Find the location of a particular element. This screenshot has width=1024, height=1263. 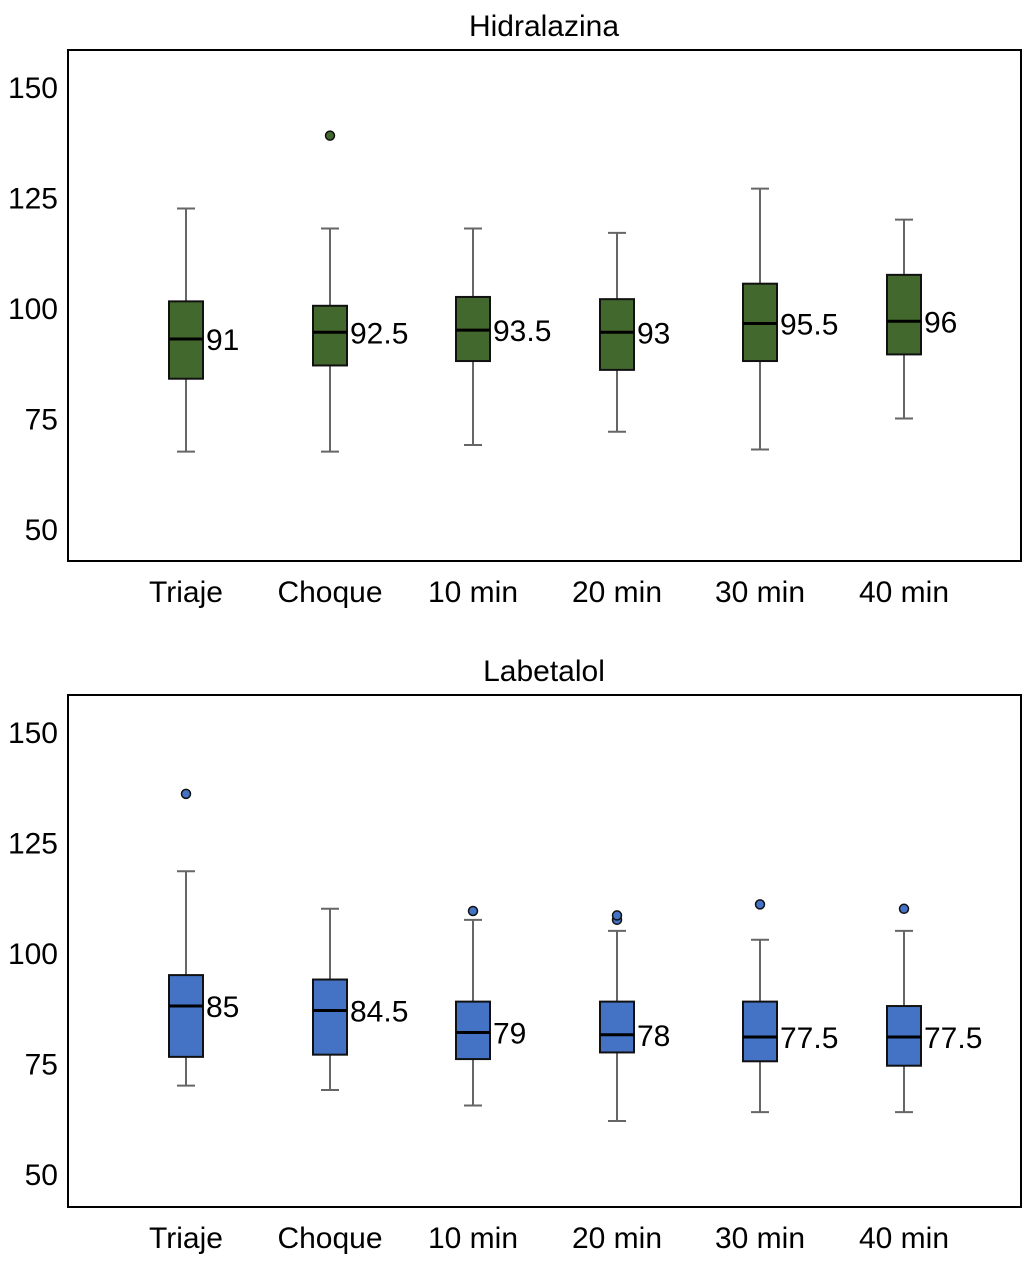

box-choque: 84.5 is located at coordinates (360, 999).